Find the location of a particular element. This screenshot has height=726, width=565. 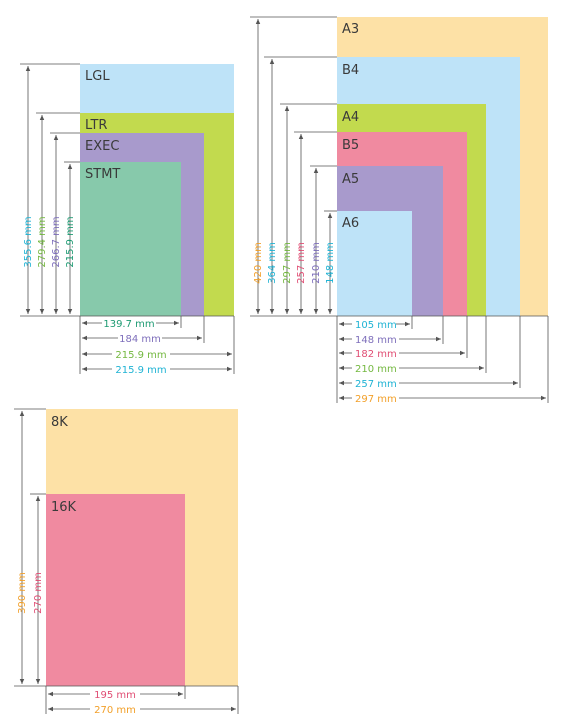

b4-height-label: 364 mm is located at coordinates (272, 263).